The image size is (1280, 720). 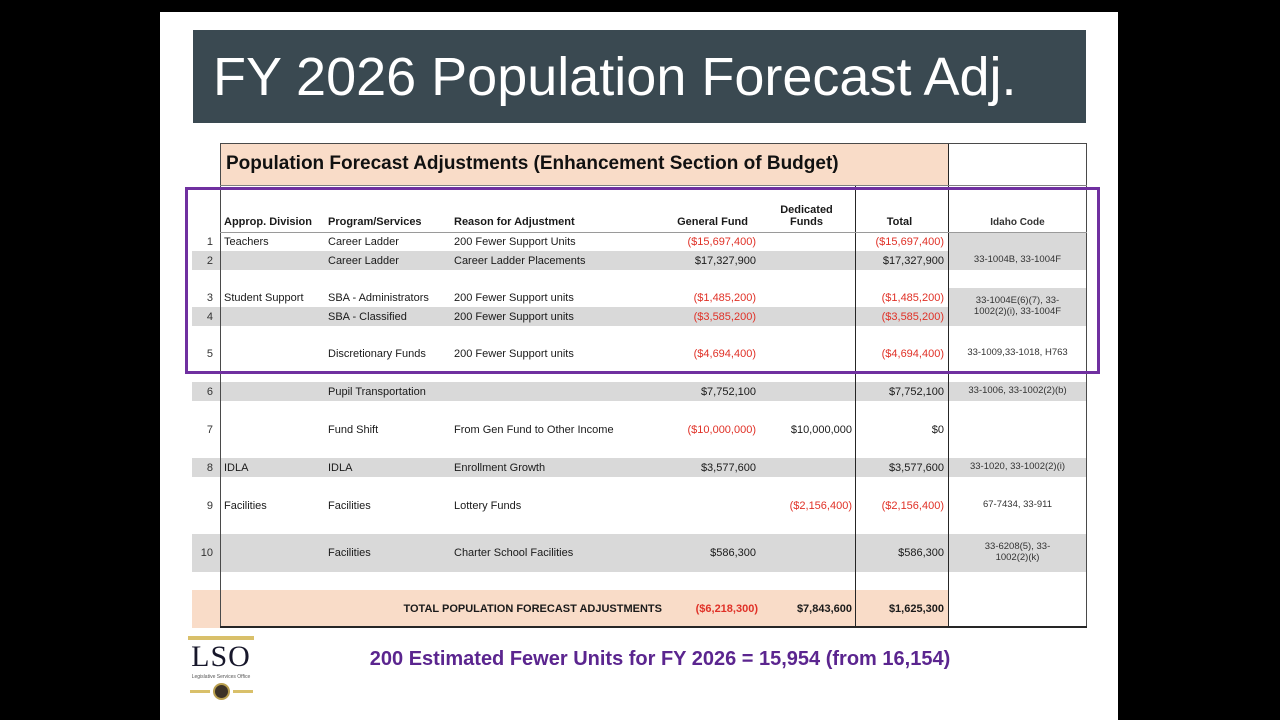 I want to click on total-cell: $17,327,900, so click(x=913, y=260).